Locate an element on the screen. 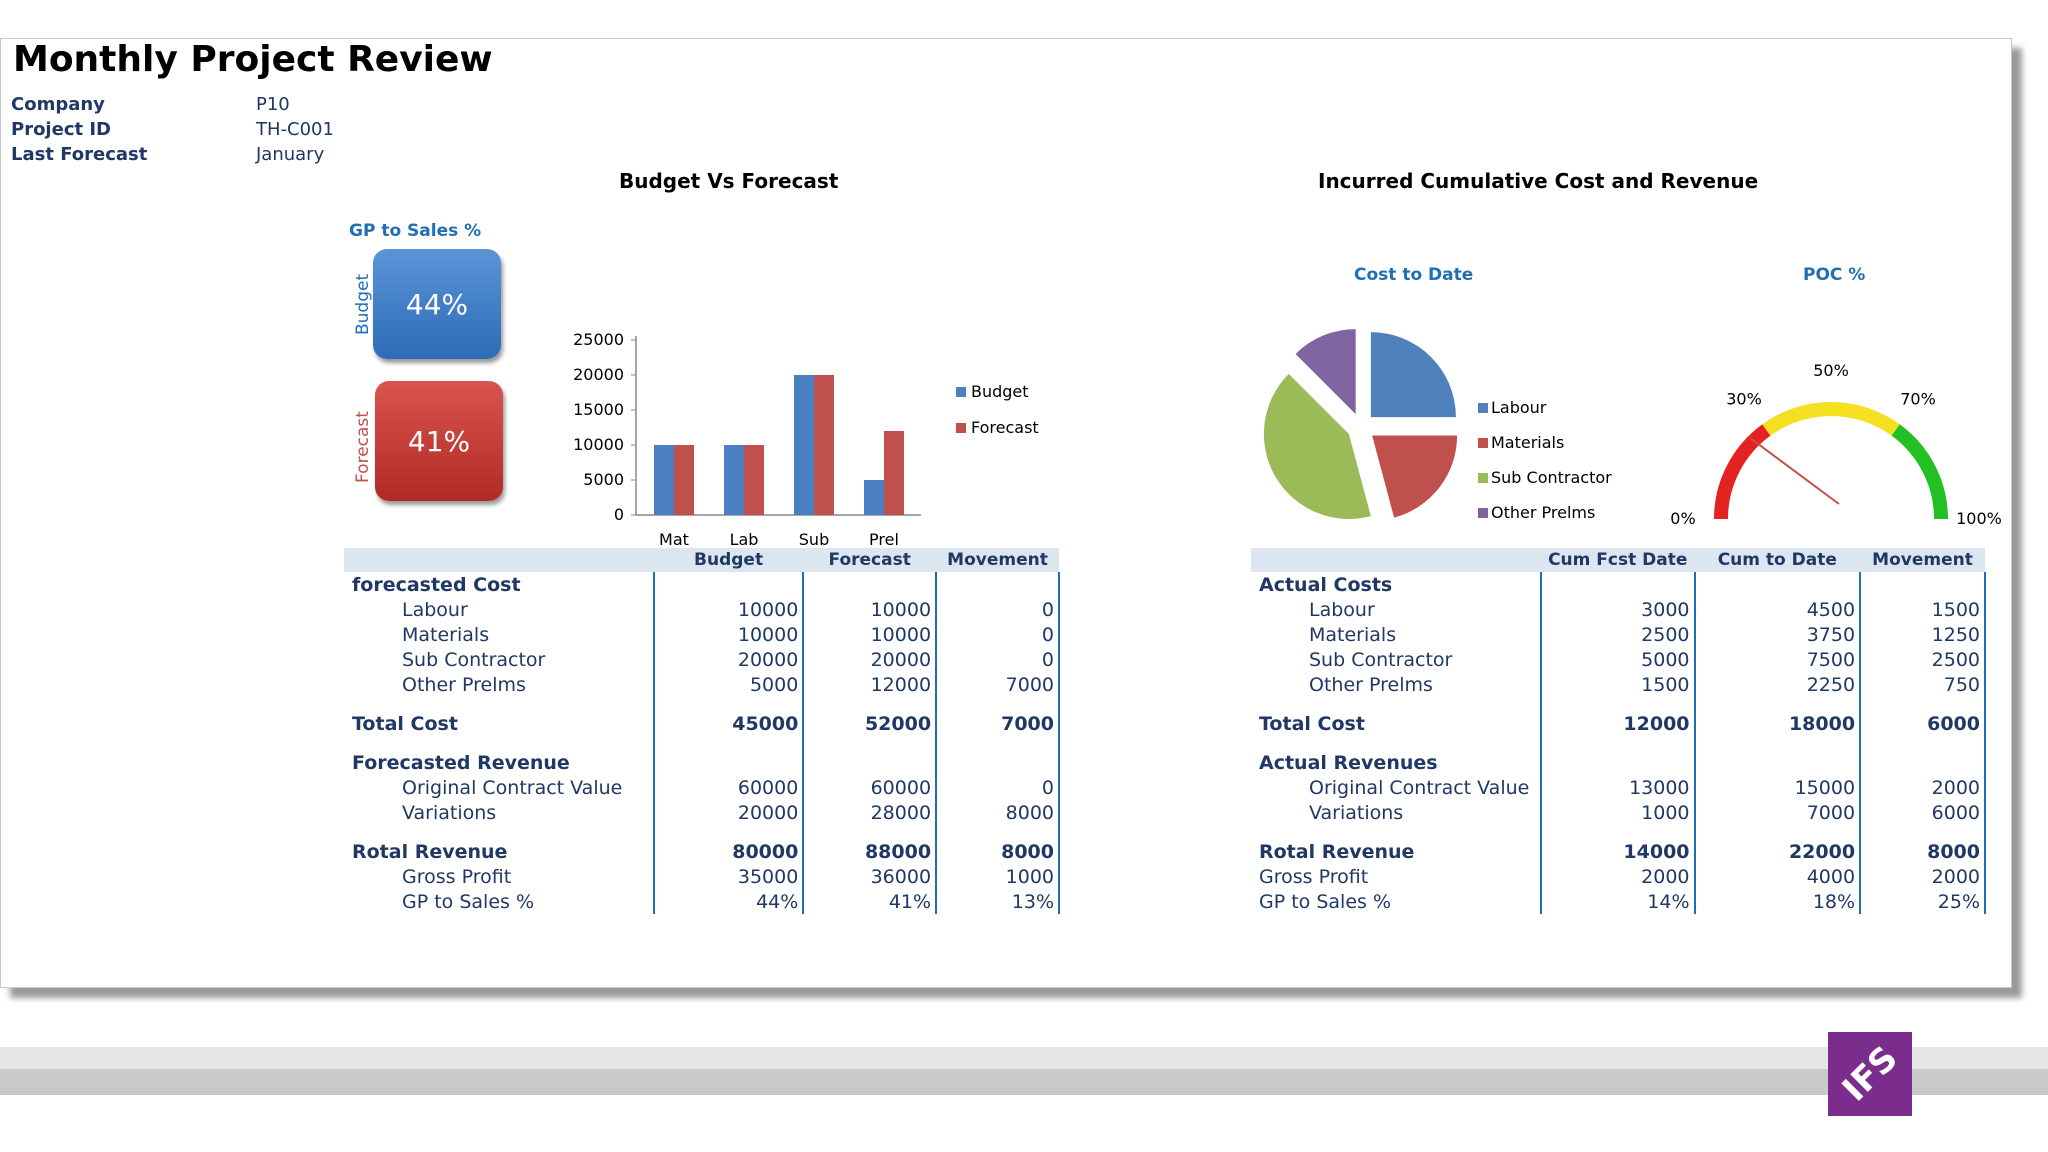 This screenshot has height=1152, width=2048. legend-label-forecast: Forecast is located at coordinates (1005, 427).